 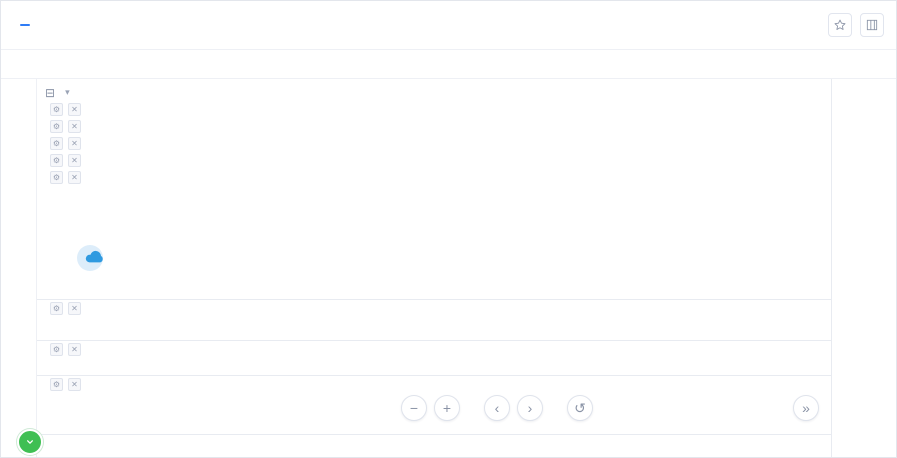 What do you see at coordinates (434, 445) in the screenshot?
I see `time-axis` at bounding box center [434, 445].